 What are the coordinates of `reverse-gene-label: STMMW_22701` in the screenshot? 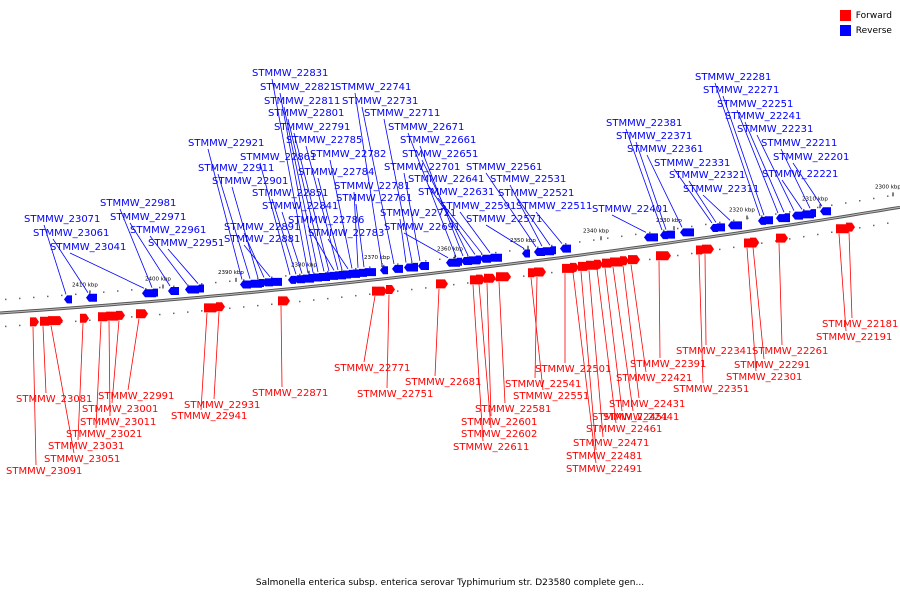 It's located at (422, 167).